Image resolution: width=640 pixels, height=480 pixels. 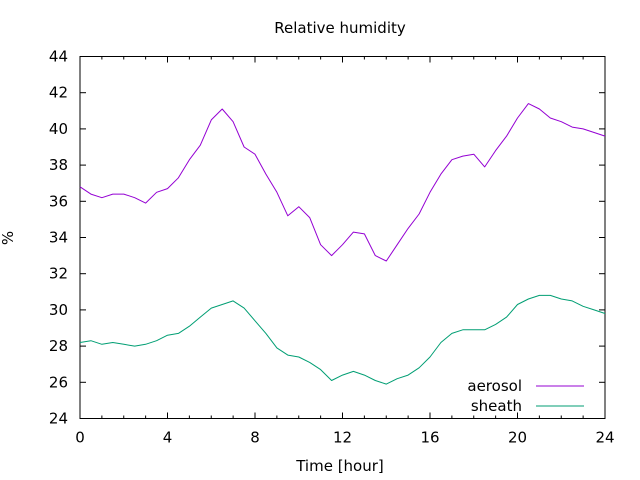 What do you see at coordinates (58, 165) in the screenshot?
I see `y-tick-label: 38` at bounding box center [58, 165].